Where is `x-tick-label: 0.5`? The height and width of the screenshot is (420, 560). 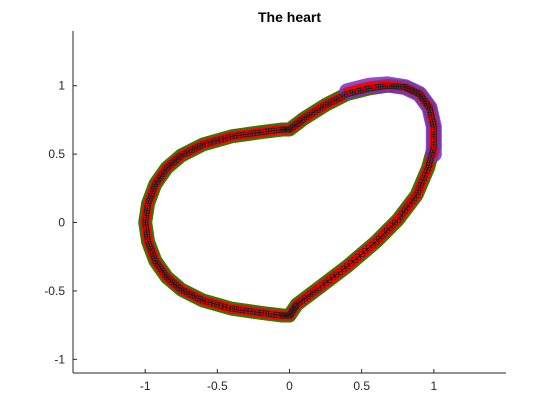 x-tick-label: 0.5 is located at coordinates (361, 386).